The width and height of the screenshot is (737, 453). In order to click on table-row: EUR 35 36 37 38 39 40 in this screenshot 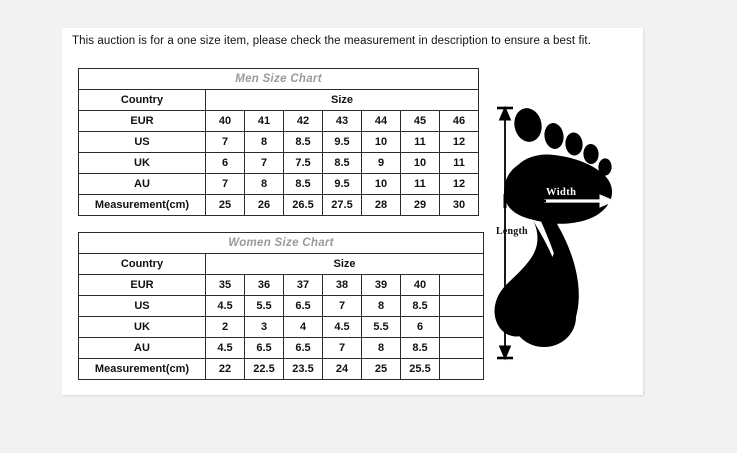, I will do `click(281, 285)`.